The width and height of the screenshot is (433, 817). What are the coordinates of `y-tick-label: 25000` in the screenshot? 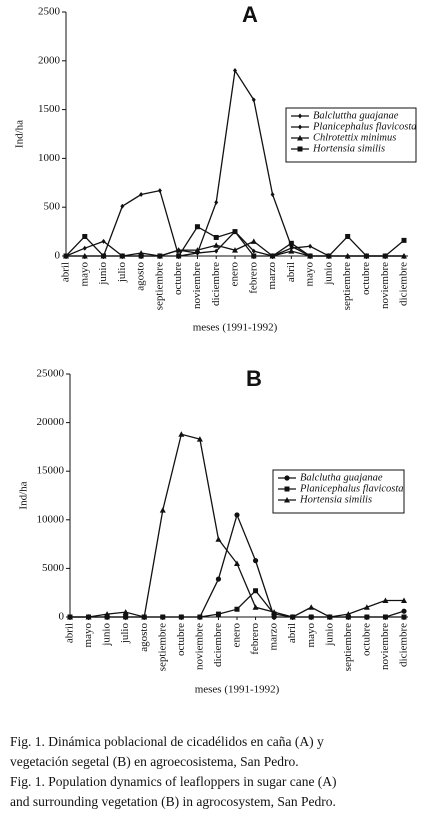 It's located at (51, 374).